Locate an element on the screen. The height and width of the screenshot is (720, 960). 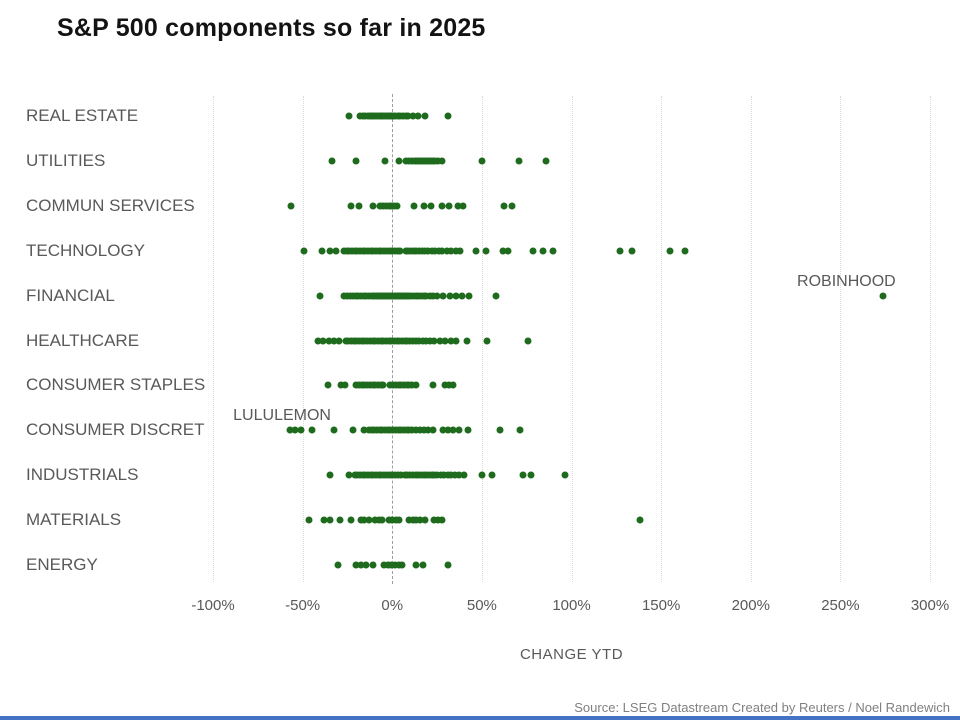
x-tick-label: 300% is located at coordinates (930, 605).